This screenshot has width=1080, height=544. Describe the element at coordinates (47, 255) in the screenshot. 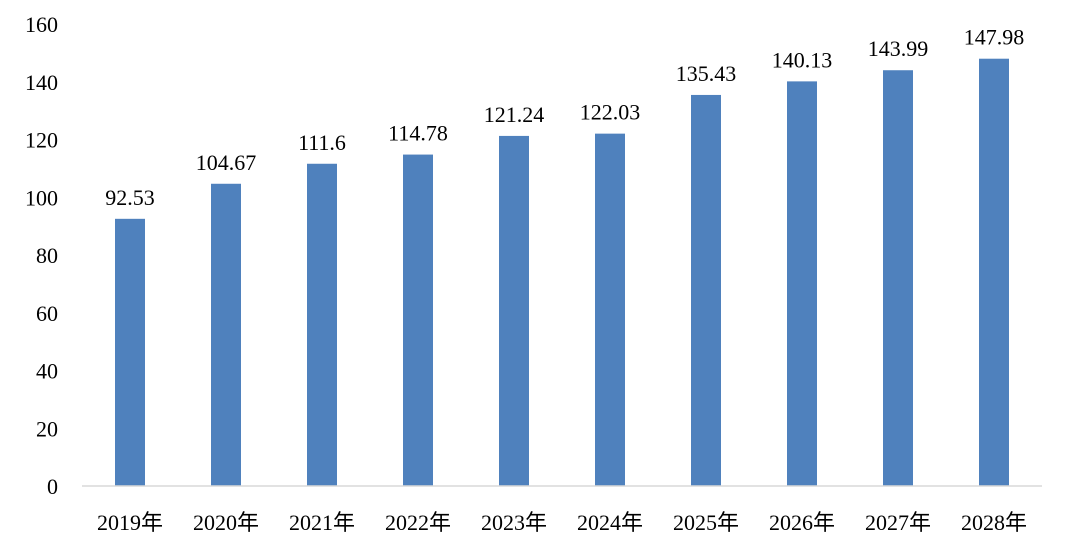

I see `y-tick-label: 80` at that location.